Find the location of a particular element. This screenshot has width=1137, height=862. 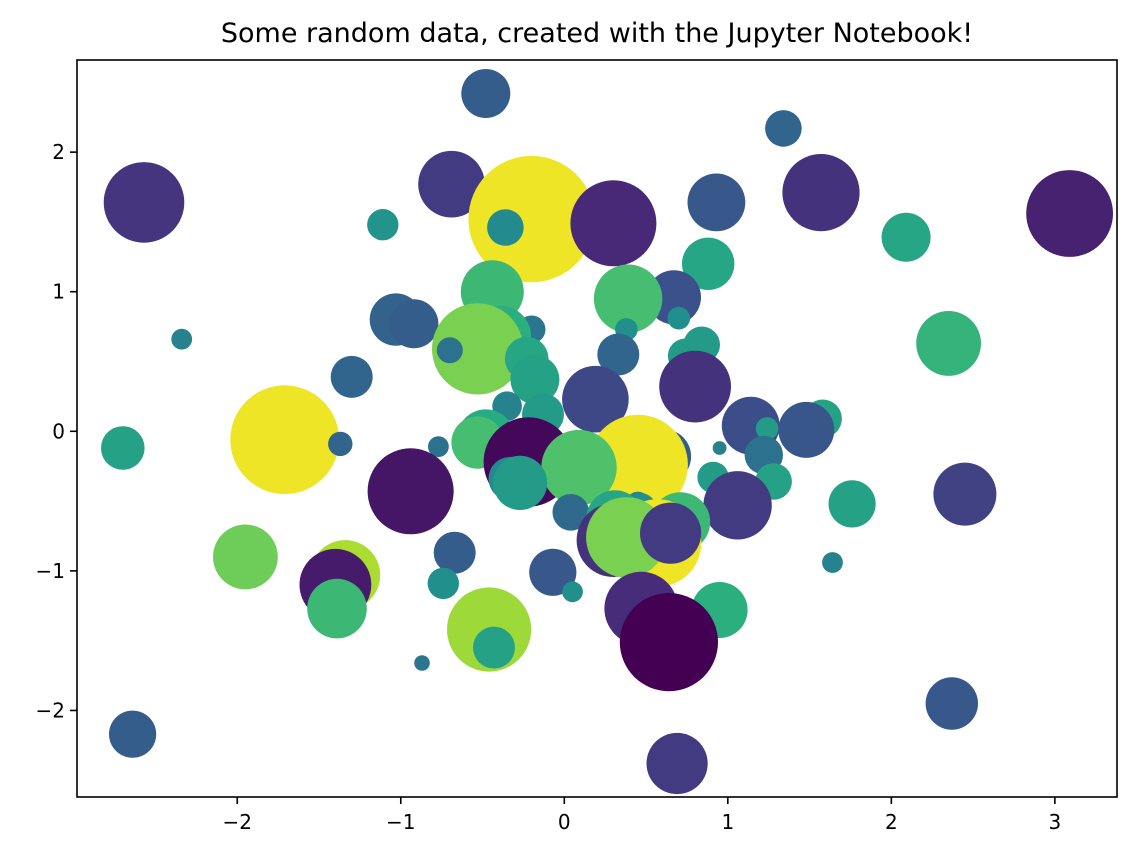

y-axis: −2 −1 0 1 2 is located at coordinates (56, 431).